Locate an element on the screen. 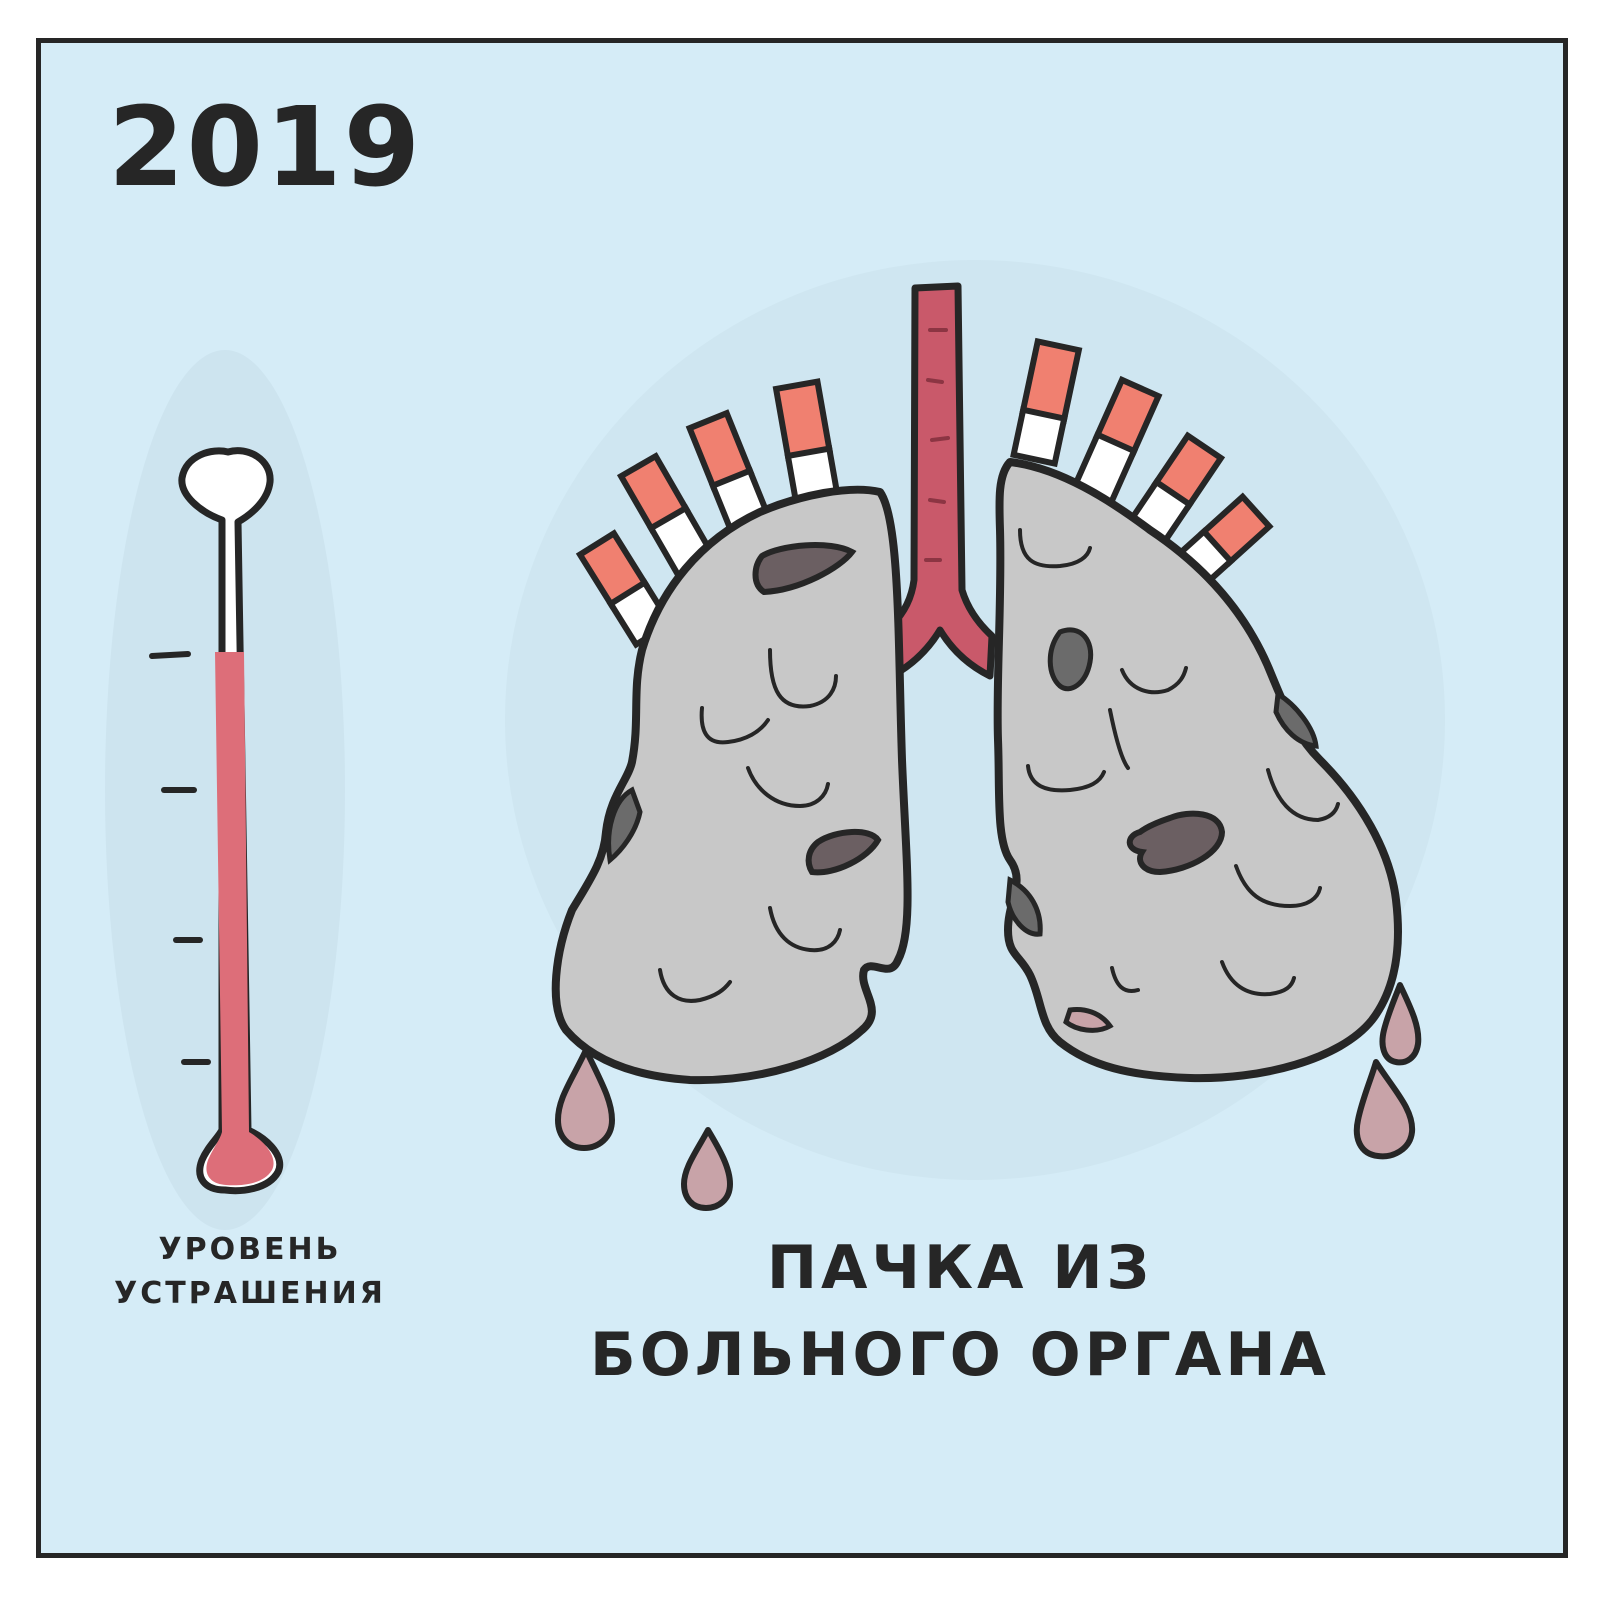  caption: ПАЧКА ИЗ БОЛЬНОГО ОРГАНА is located at coordinates (960, 1312).